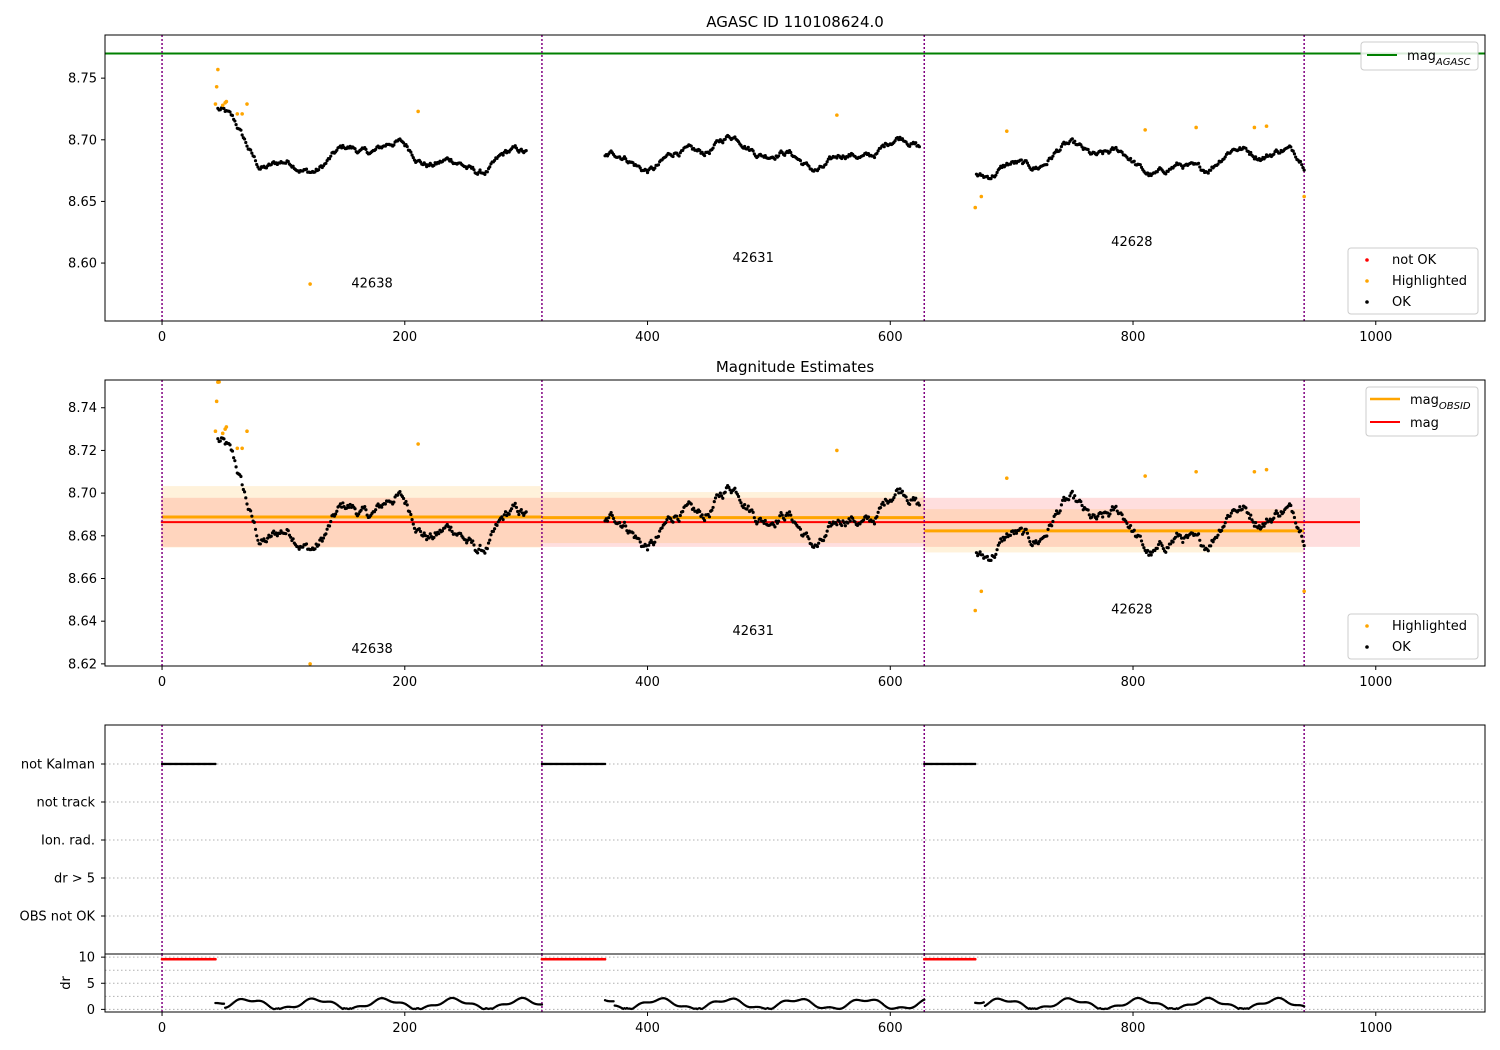  What do you see at coordinates (82, 79) in the screenshot?
I see `y-tick-label-3: 8.75` at bounding box center [82, 79].